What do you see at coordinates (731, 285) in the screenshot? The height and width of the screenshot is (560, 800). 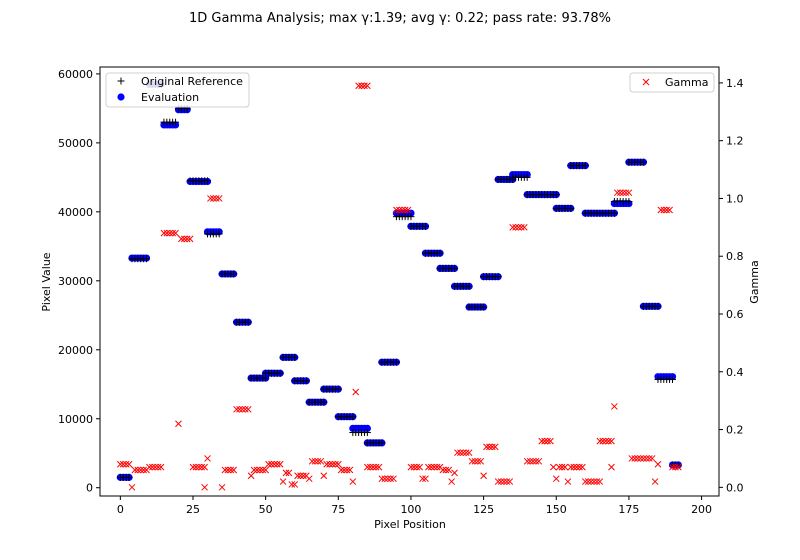 I see `y-axis-right: 0.0 0.2 0.4 0.6 0.8 1.0 1.2 1.4` at bounding box center [731, 285].